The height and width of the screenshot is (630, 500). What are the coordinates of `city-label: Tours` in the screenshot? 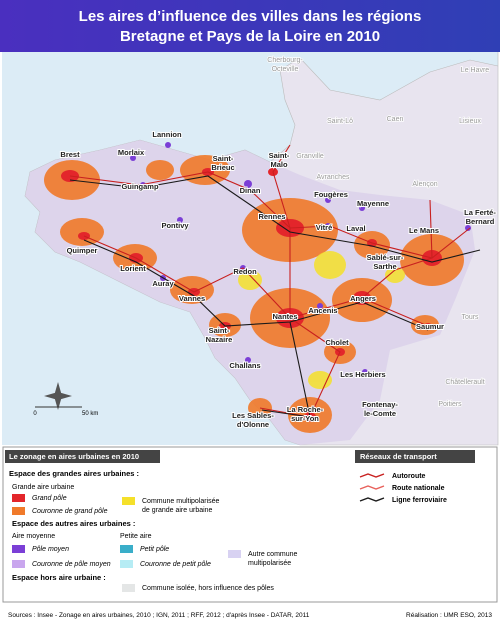 It's located at (470, 317).